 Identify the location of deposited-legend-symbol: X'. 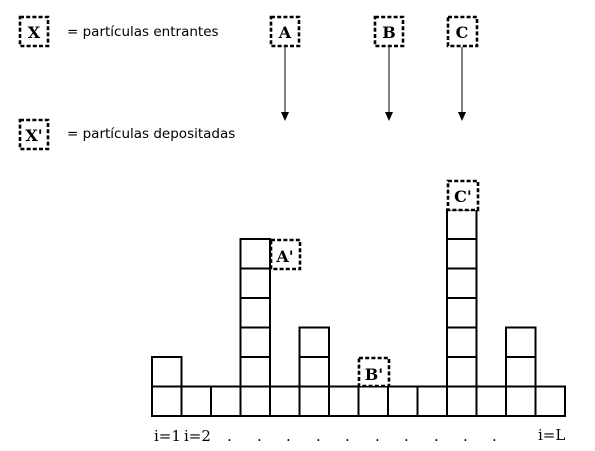
(33, 135).